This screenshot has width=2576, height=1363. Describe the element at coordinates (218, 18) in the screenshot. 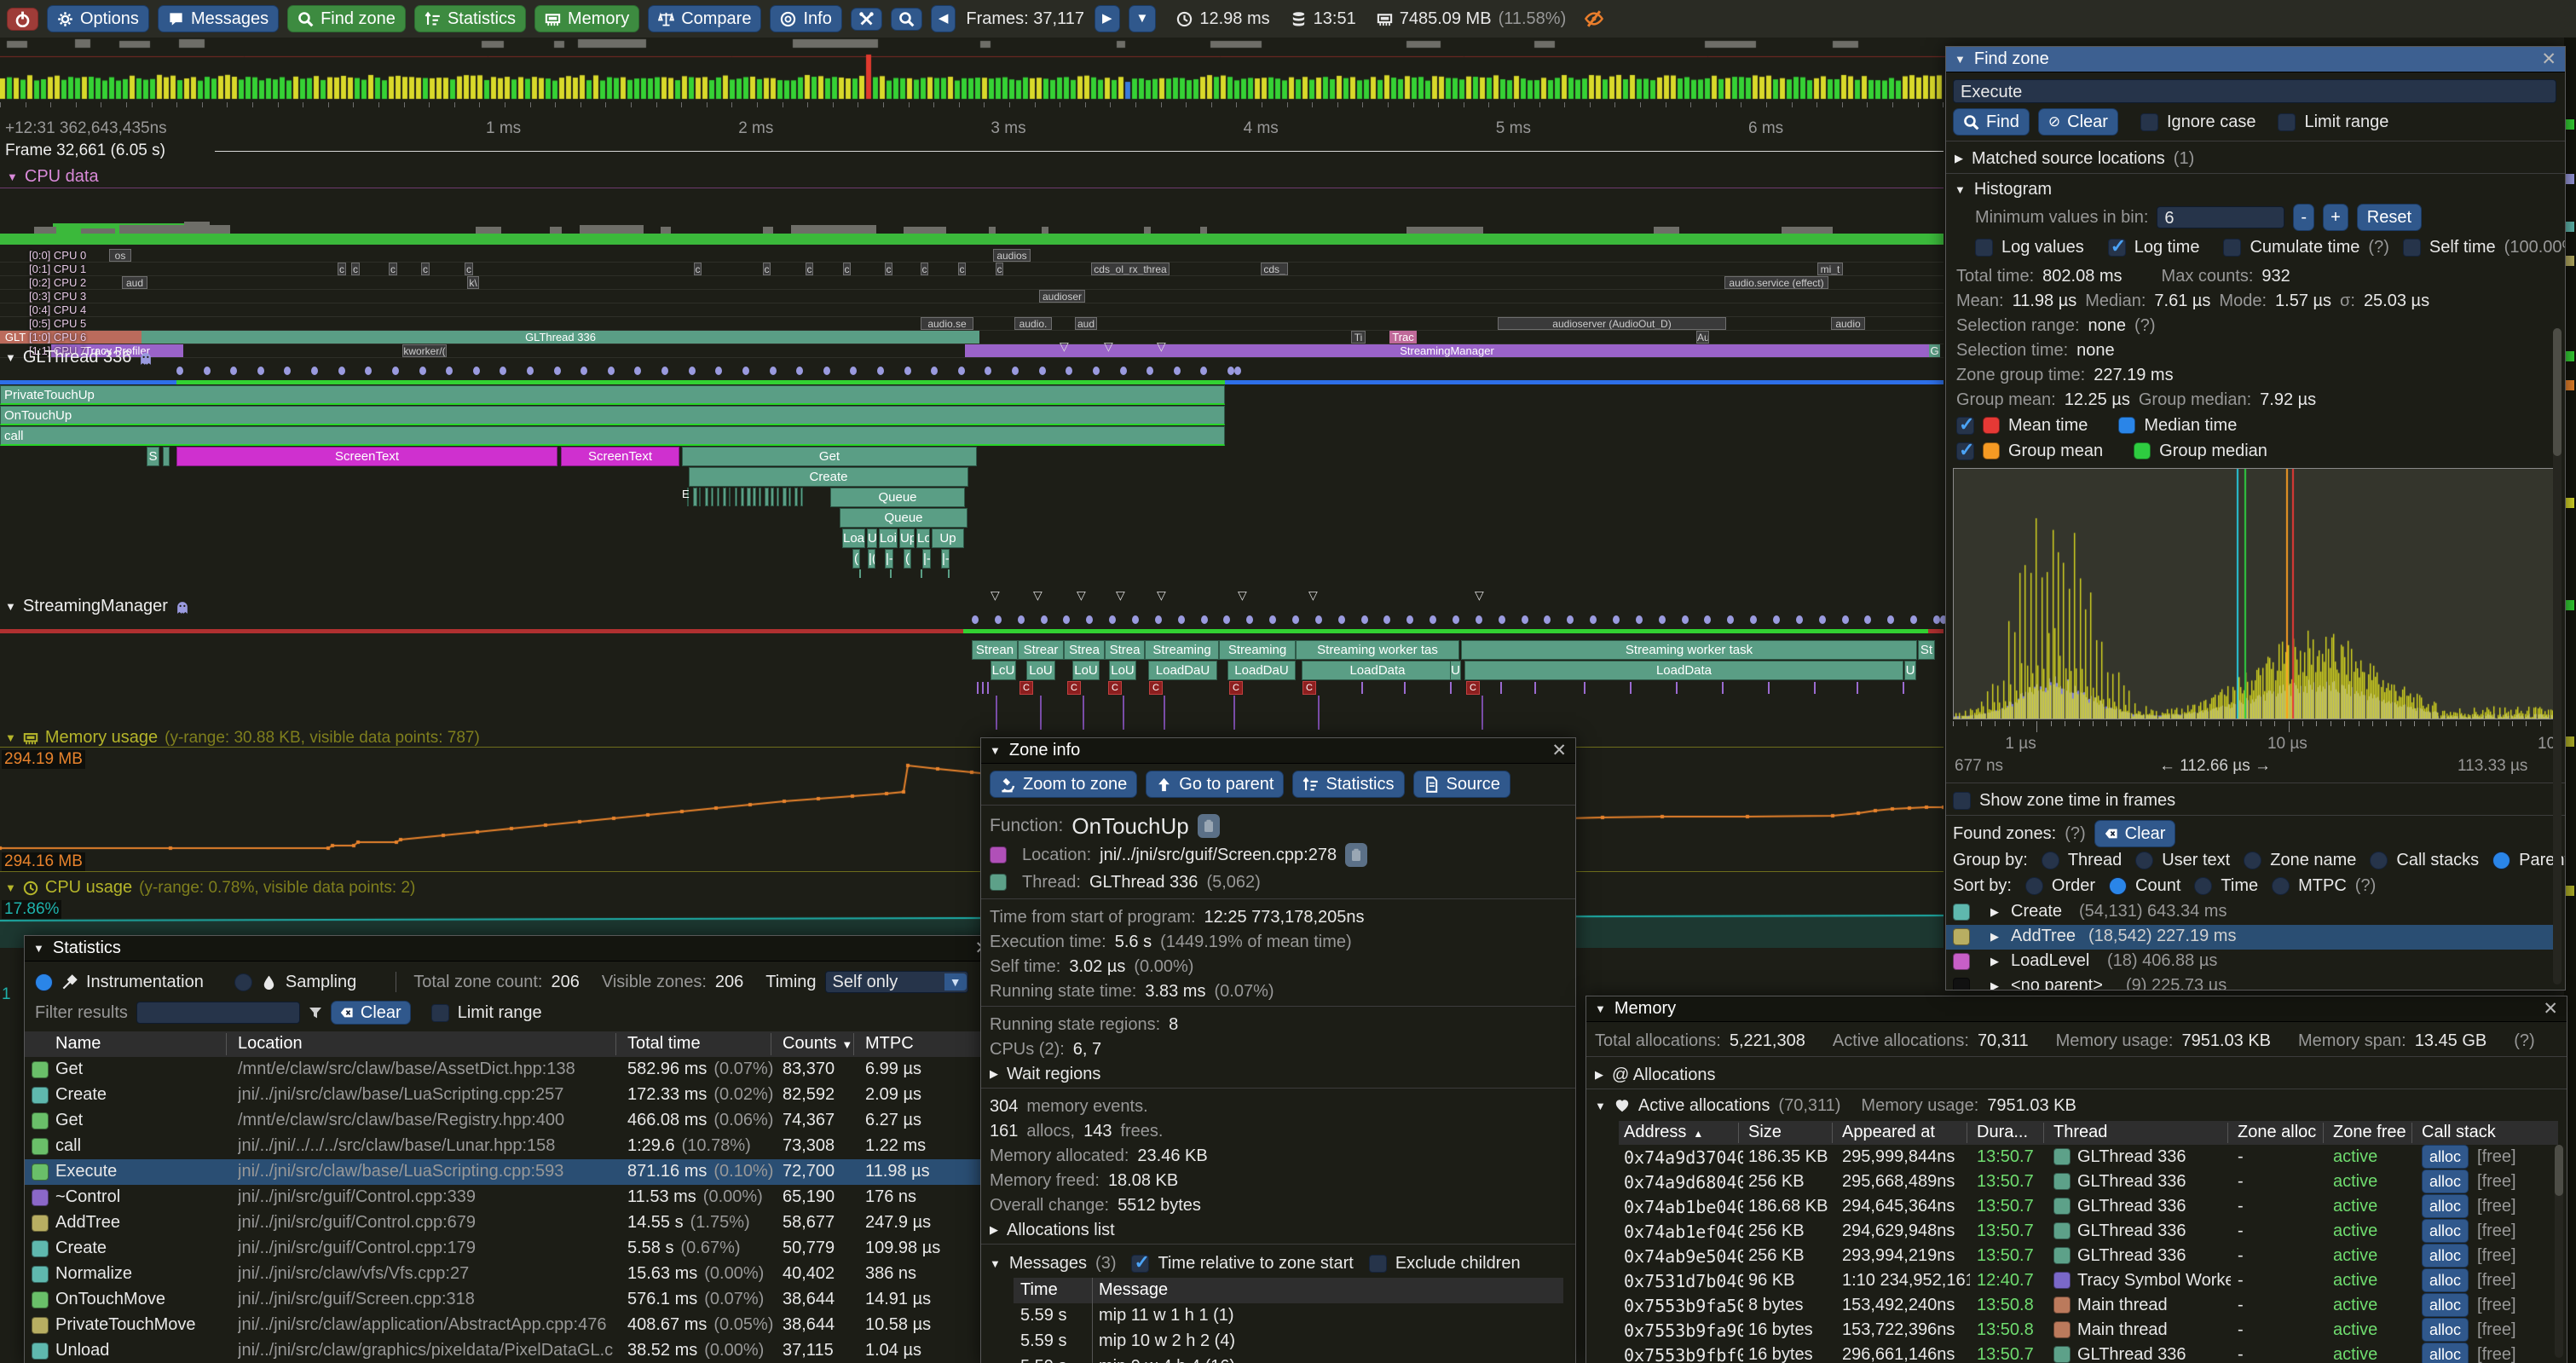

I see `messages-button: Messages` at that location.